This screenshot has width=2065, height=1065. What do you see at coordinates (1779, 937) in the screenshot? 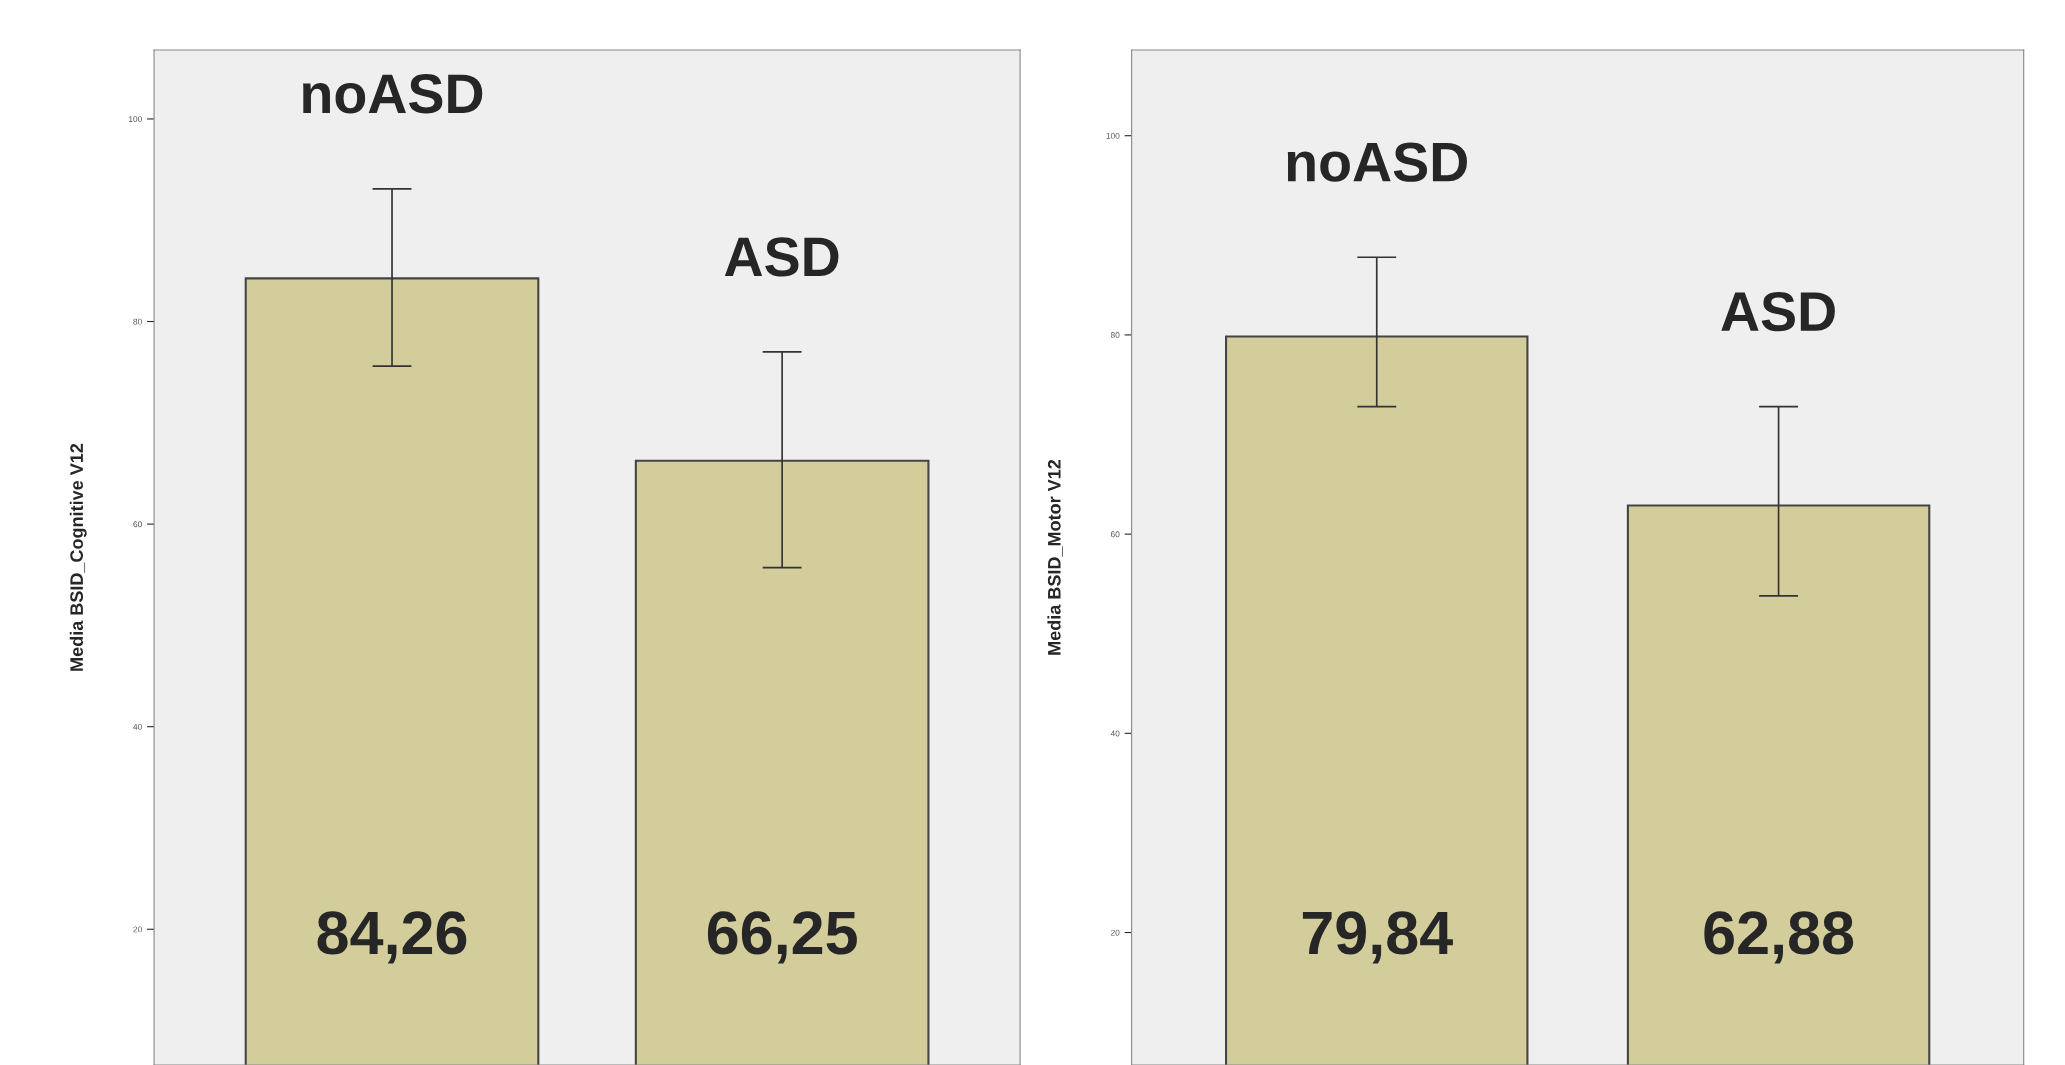
I see `data-label: 62,88` at bounding box center [1779, 937].